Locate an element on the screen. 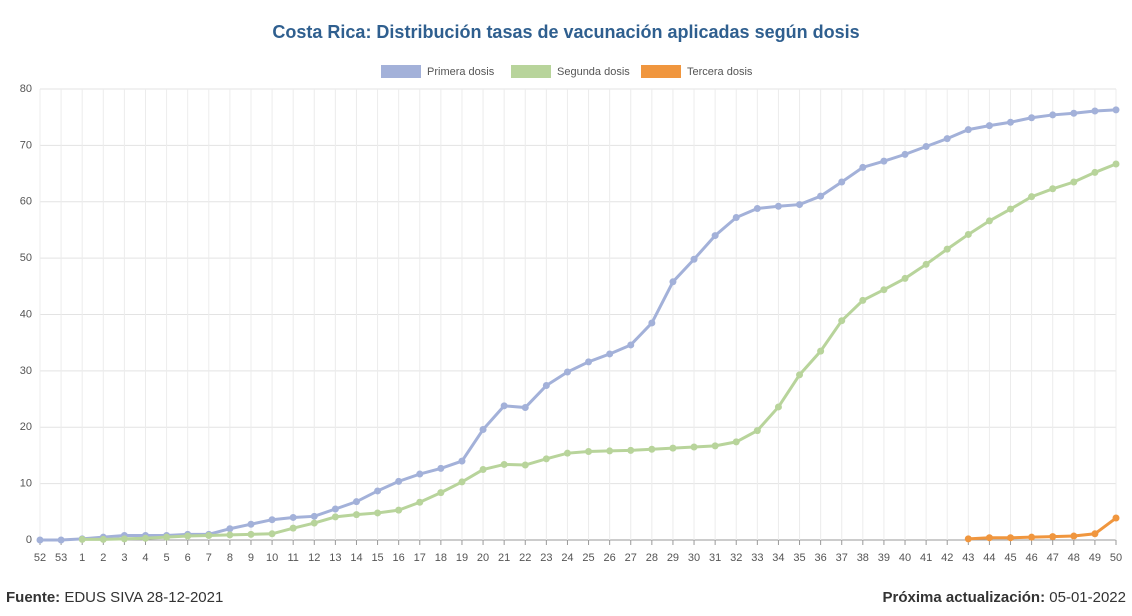  x-tick-label: 38 is located at coordinates (863, 558).